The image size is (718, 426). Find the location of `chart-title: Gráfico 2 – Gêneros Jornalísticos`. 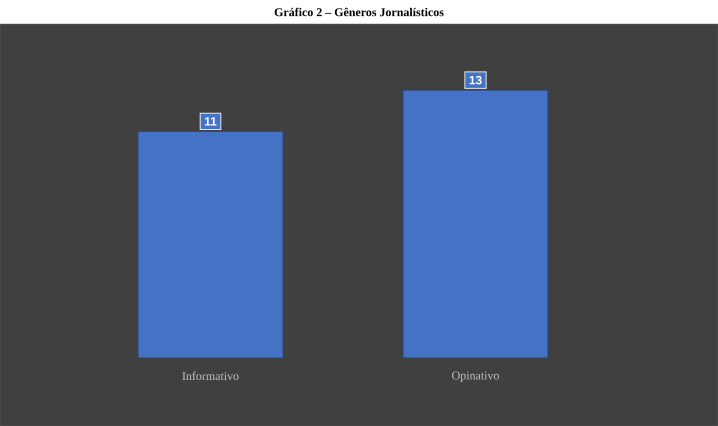

chart-title: Gráfico 2 – Gêneros Jornalísticos is located at coordinates (359, 12).